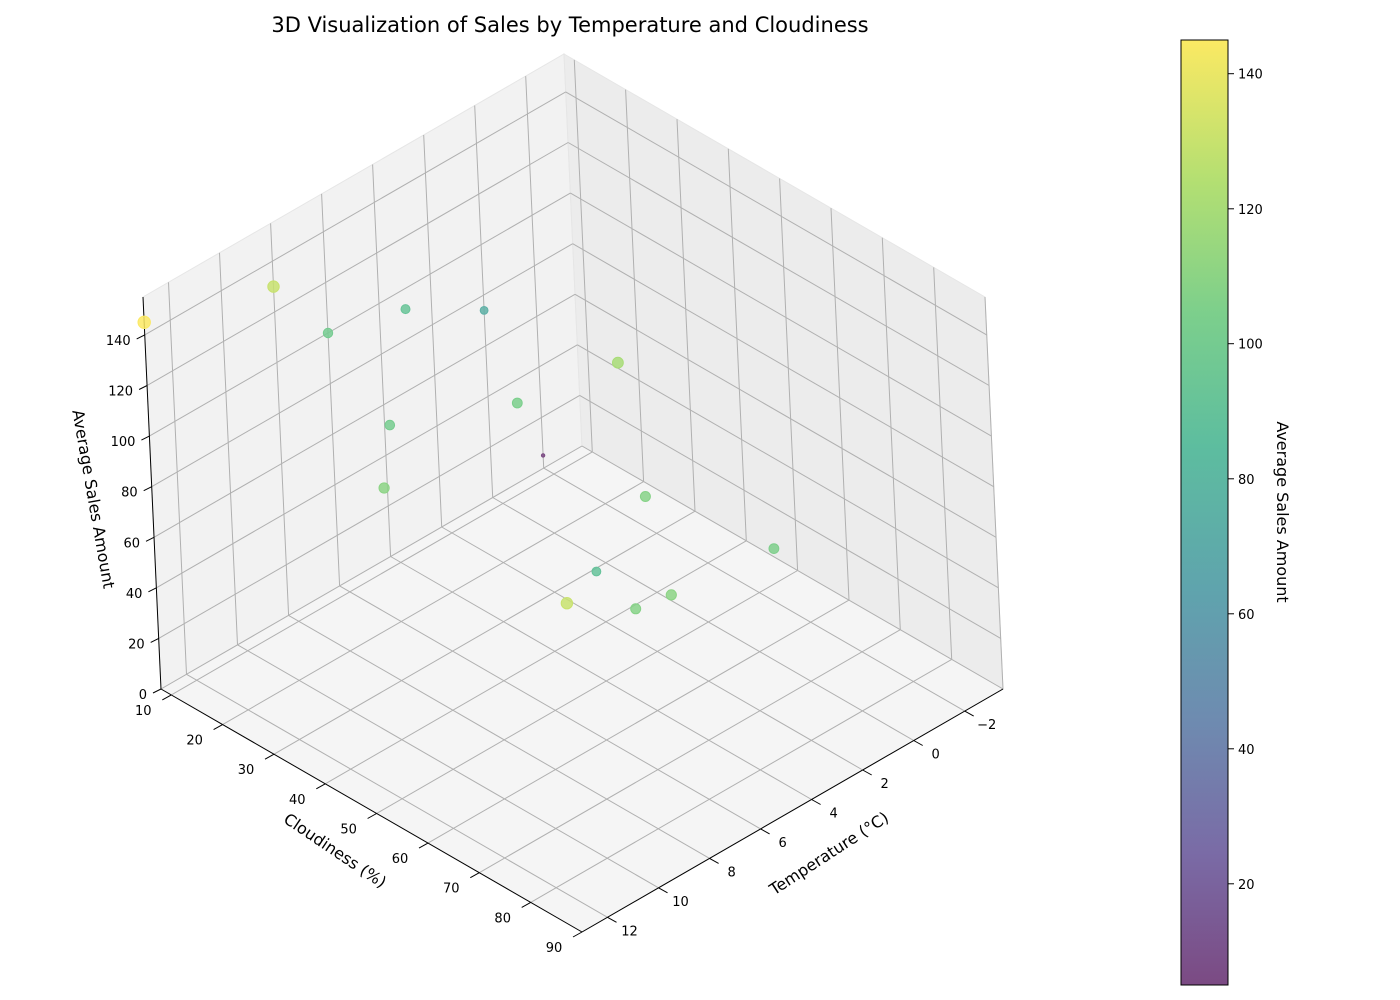 The height and width of the screenshot is (1000, 1400). I want to click on z-tick-label: 20, so click(136, 644).